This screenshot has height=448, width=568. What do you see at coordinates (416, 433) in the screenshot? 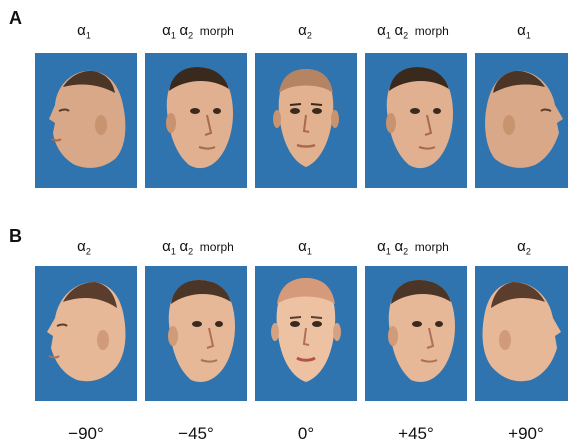
I see `angle-label-plus-45: +45°` at bounding box center [416, 433].